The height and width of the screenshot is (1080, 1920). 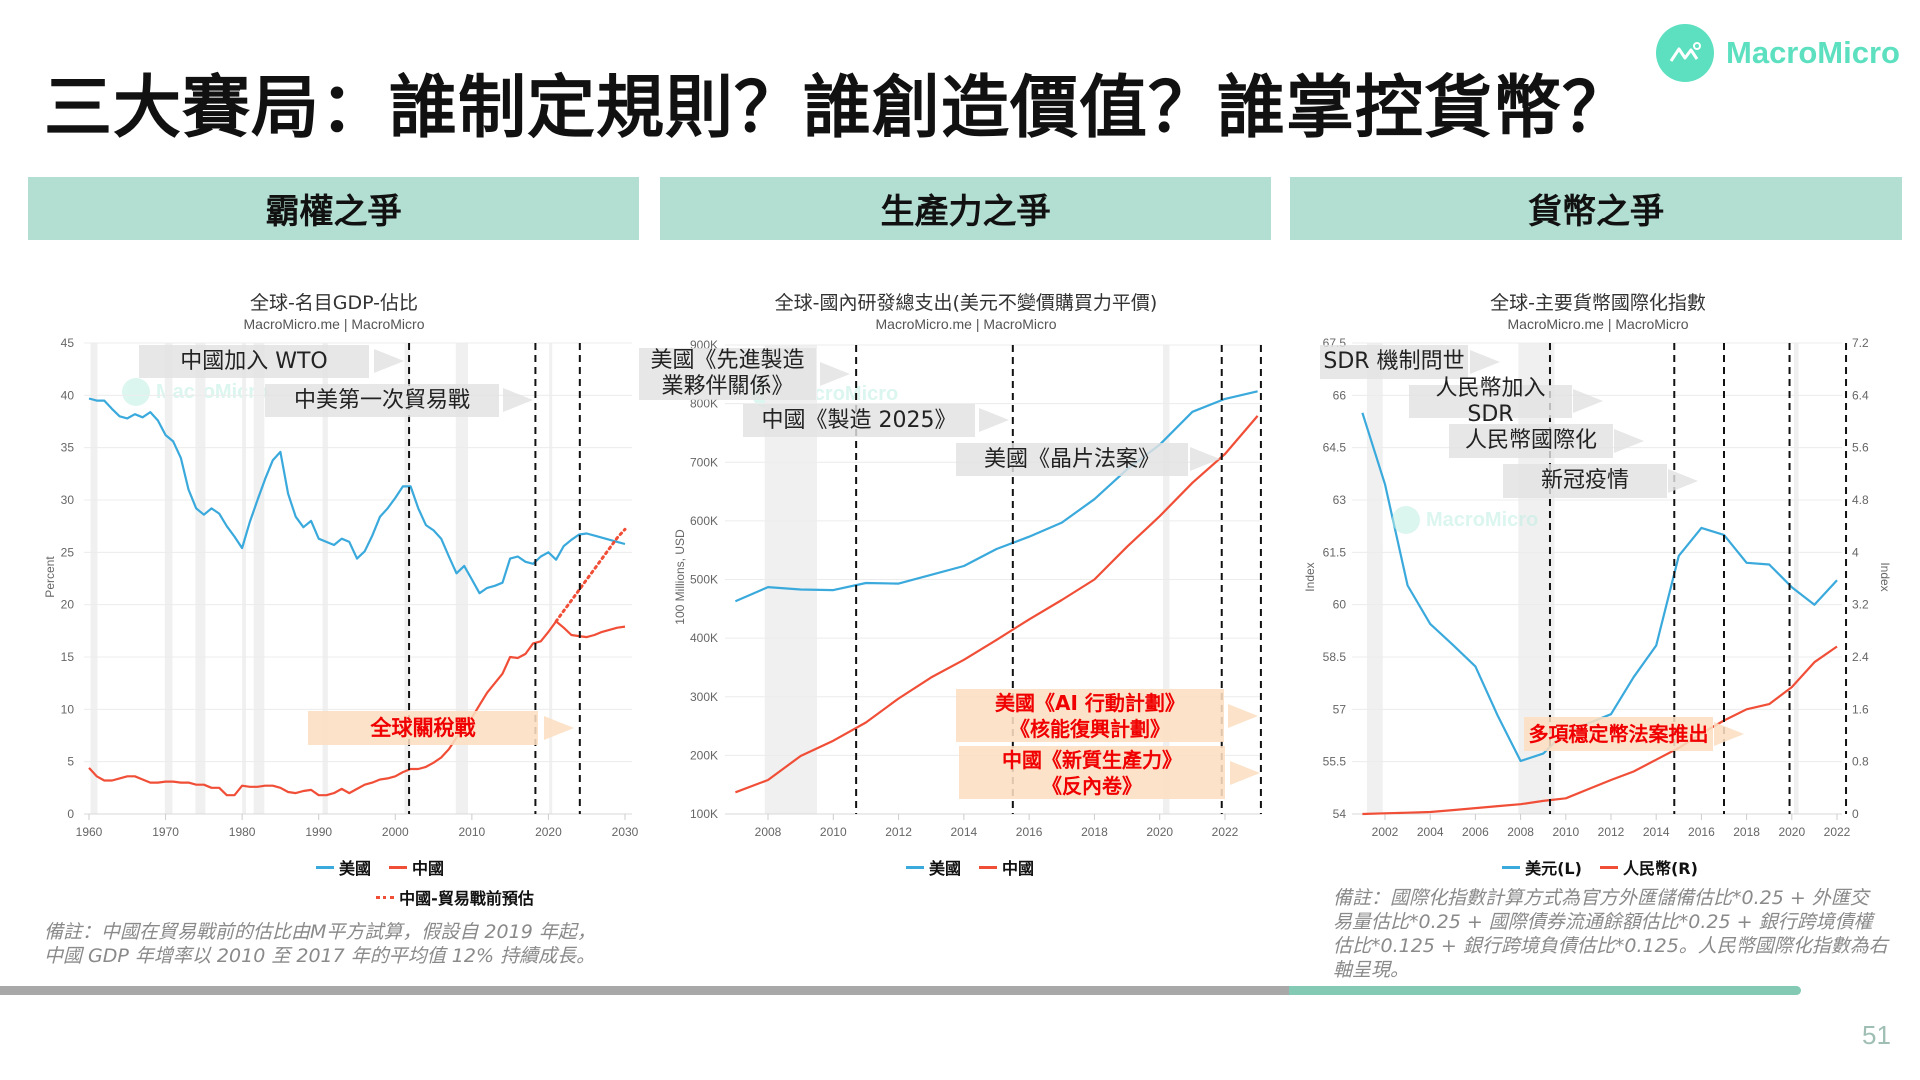 I want to click on x-tick-label: 1970, so click(x=165, y=832).